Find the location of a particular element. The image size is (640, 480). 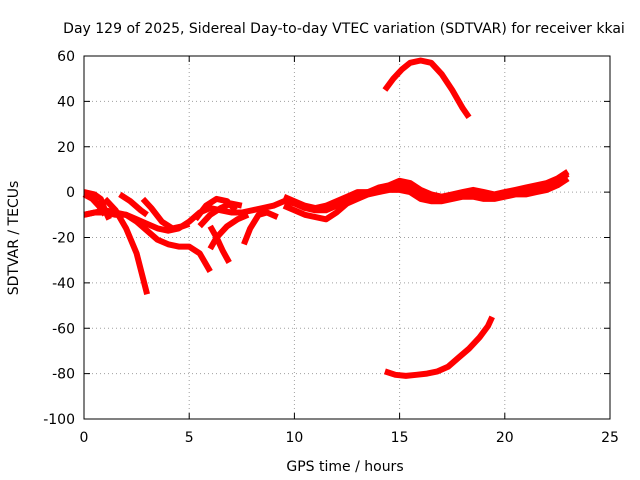

series-dip-b is located at coordinates (219, 244).